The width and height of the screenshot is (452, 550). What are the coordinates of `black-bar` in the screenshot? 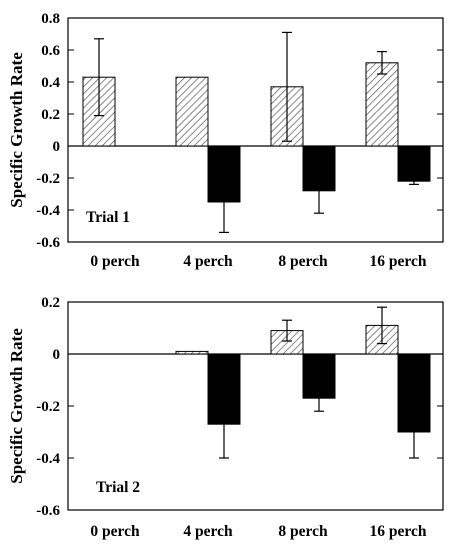 It's located at (414, 163).